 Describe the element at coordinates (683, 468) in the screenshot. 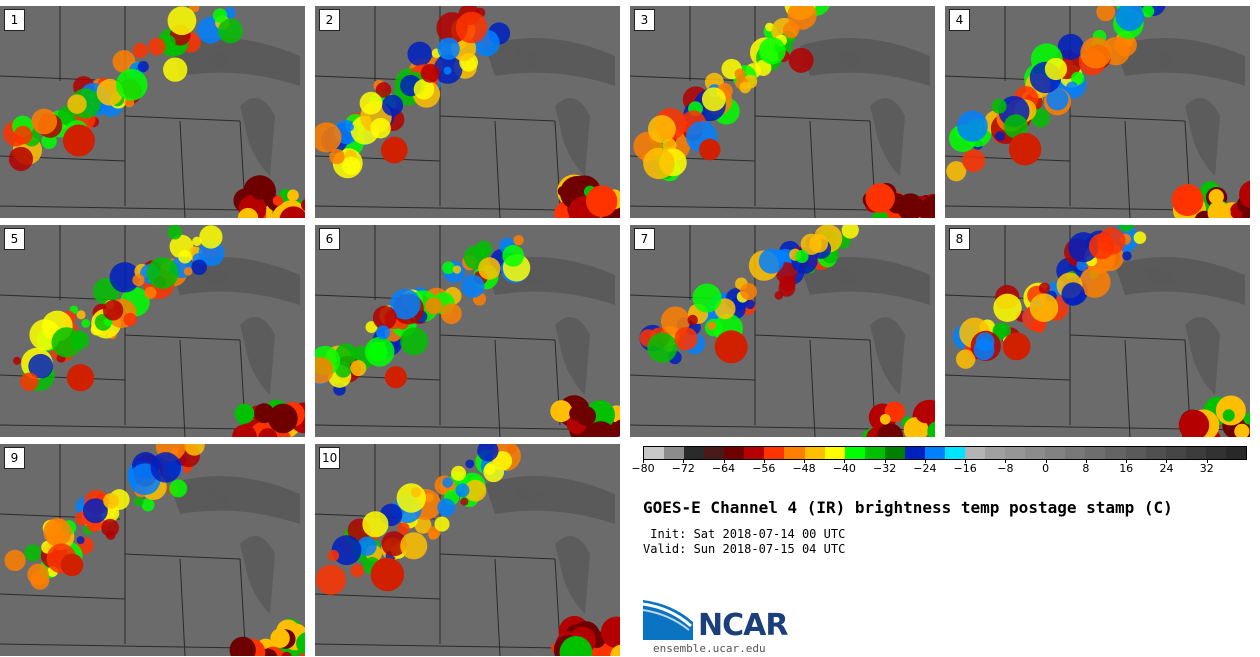

I see `colorbar-tick-label: −72` at that location.